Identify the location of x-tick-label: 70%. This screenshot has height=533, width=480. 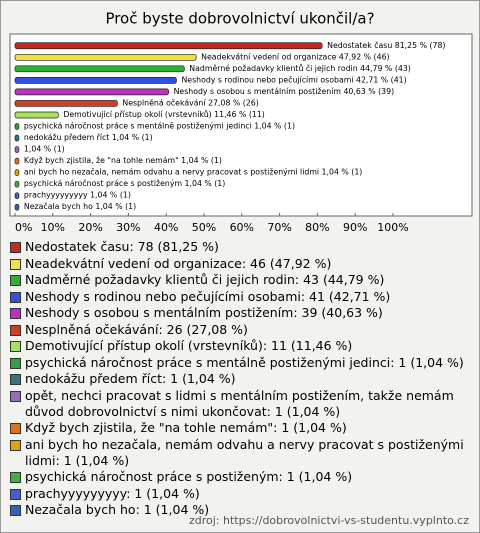
(279, 227).